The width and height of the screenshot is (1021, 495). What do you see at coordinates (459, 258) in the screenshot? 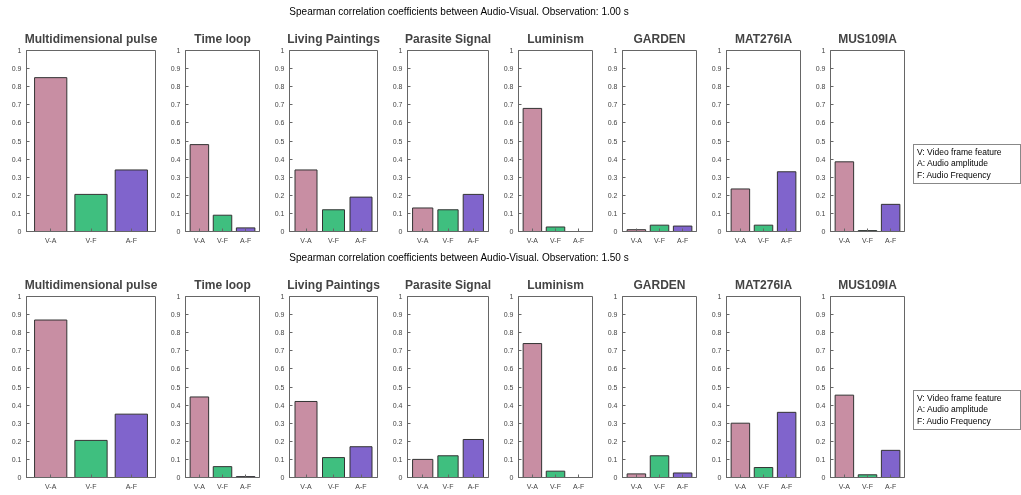
I see `text: Spearman correlation coefficients between Audio-Visual. Observation: 1.50 s` at bounding box center [459, 258].